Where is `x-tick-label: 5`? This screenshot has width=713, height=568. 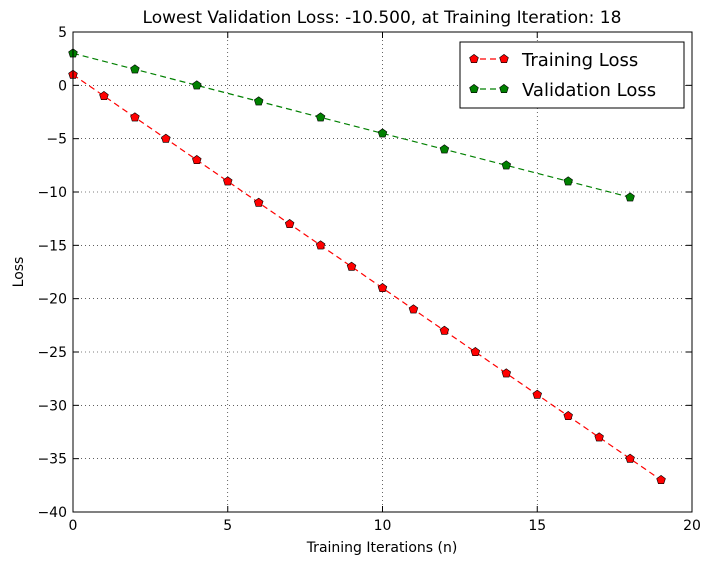
x-tick-label: 5 is located at coordinates (227, 526).